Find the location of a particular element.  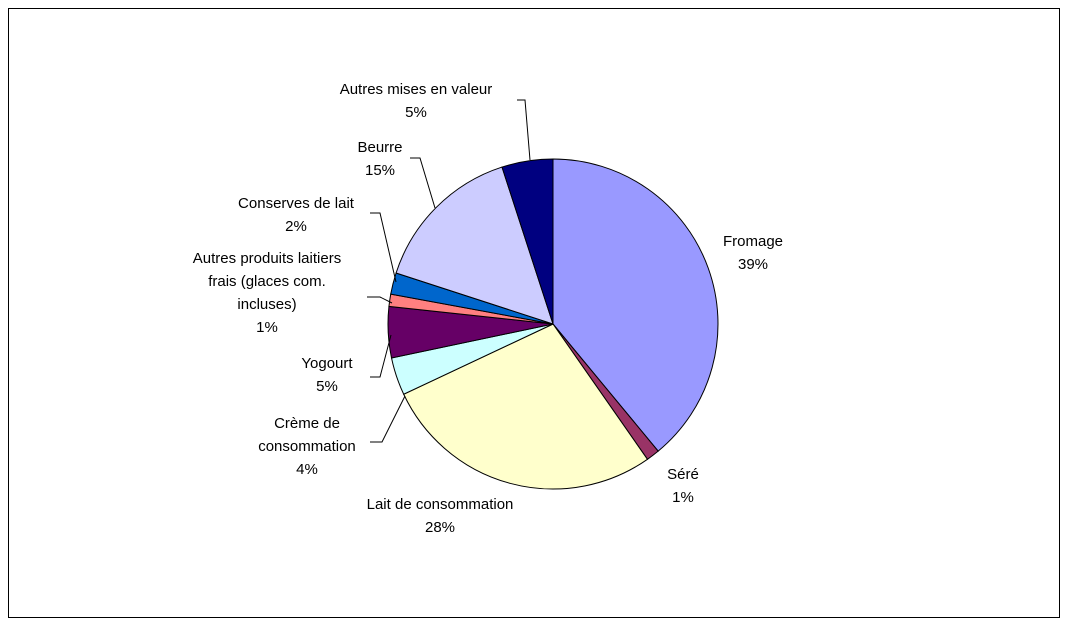

slice-label-2: Séré 1% is located at coordinates (683, 486).